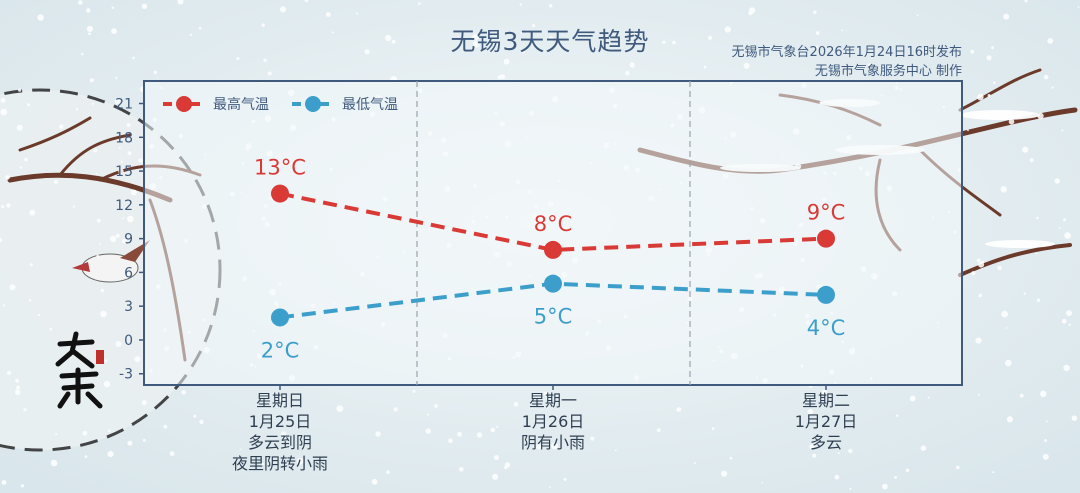 Image resolution: width=1080 pixels, height=493 pixels. Describe the element at coordinates (846, 52) in the screenshot. I see `issuer-line-1: 无锡市气象台2026年1月24日16时发布` at that location.